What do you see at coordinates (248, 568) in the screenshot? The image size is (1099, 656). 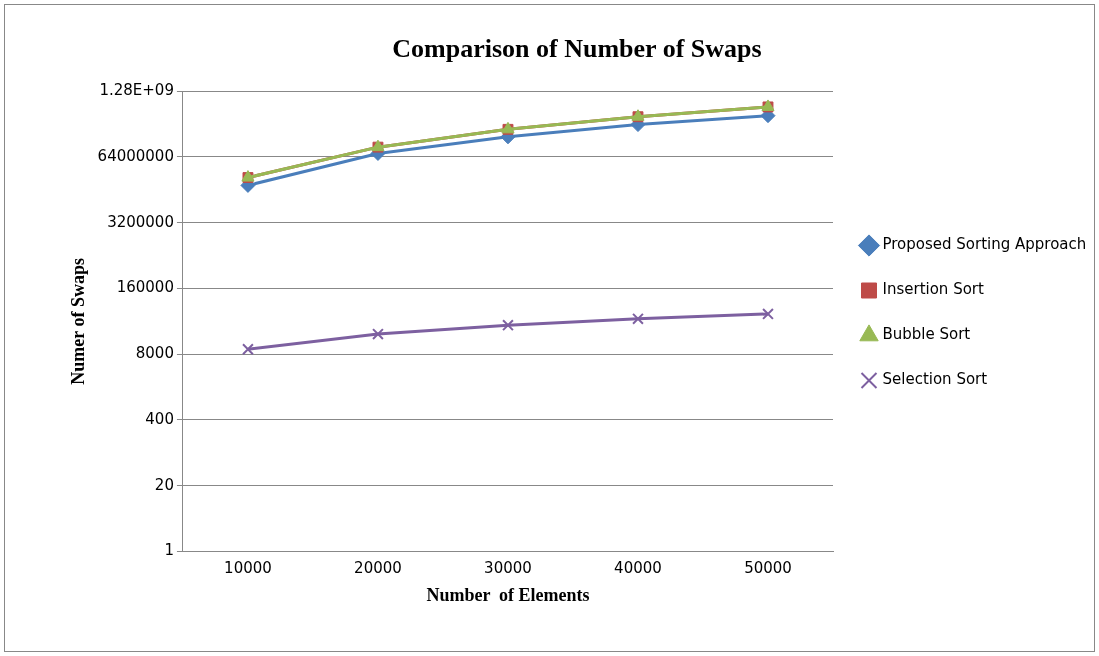 I see `x-tick-label: 10000` at bounding box center [248, 568].